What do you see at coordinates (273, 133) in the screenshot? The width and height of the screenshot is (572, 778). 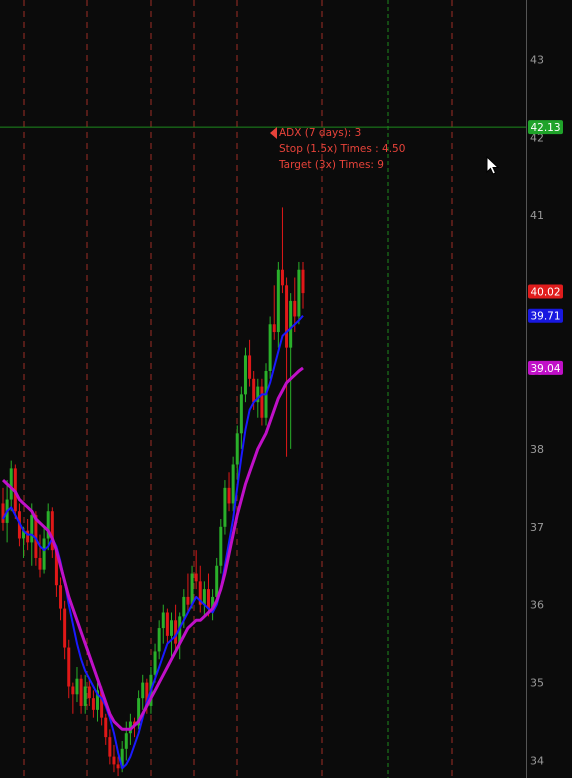 I see `triangle-left-icon` at bounding box center [273, 133].